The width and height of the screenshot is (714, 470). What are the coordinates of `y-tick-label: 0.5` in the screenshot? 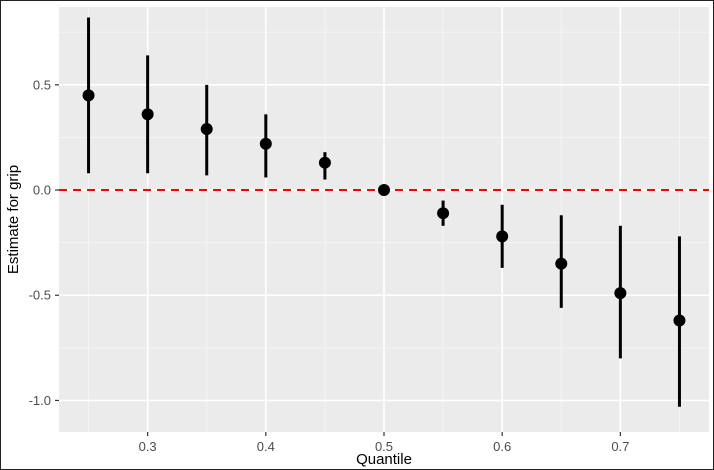 It's located at (42, 84).